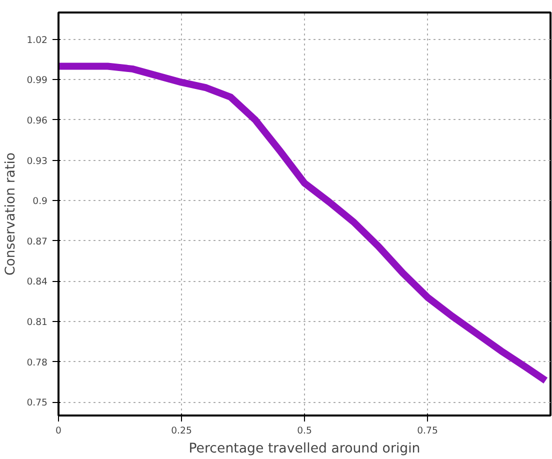  Describe the element at coordinates (181, 431) in the screenshot. I see `x-tick-label: 0.25` at that location.